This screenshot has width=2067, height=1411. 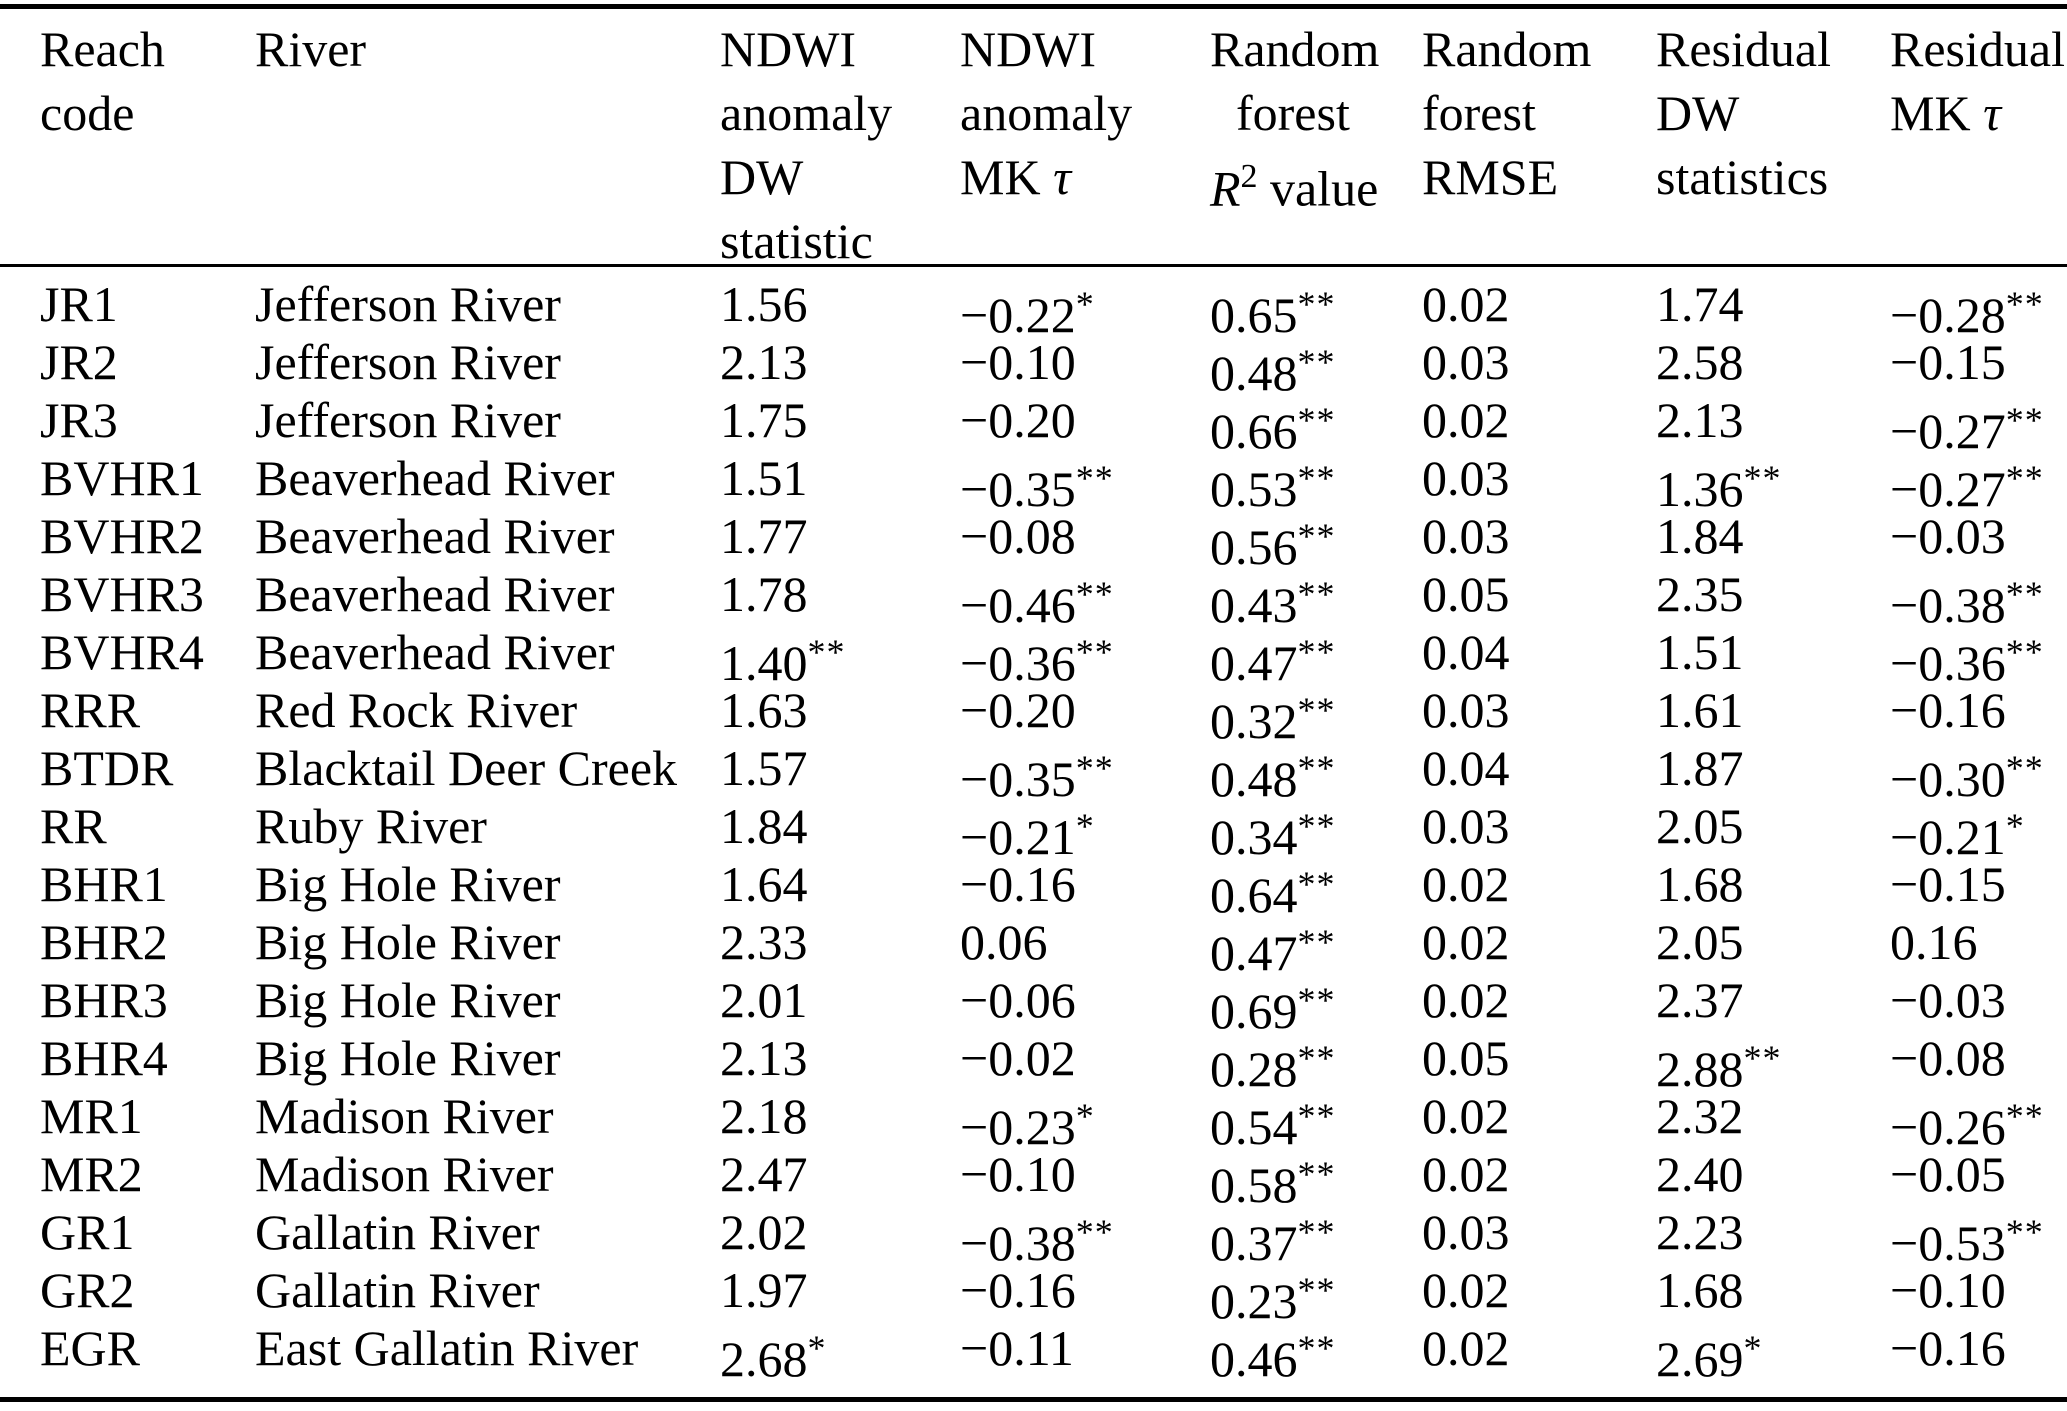 What do you see at coordinates (764, 768) in the screenshot?
I see `cell-ndwi_dw: 1.57` at bounding box center [764, 768].